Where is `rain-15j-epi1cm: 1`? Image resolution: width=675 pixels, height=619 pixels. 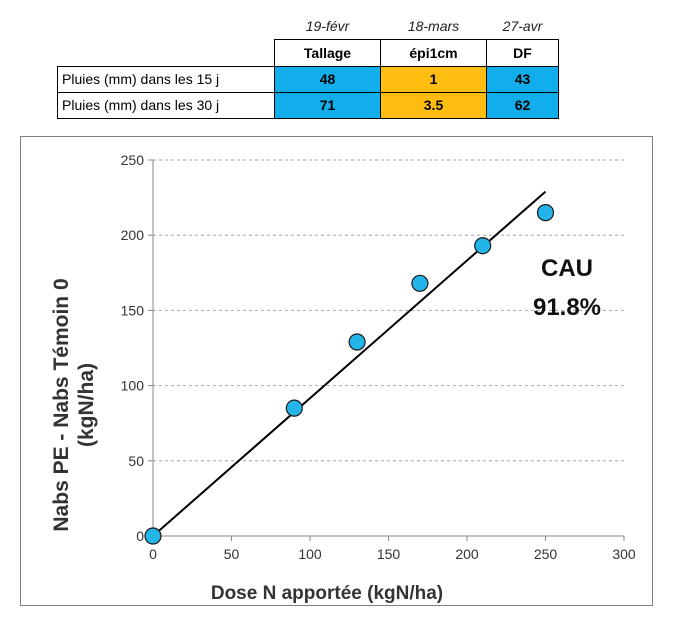
rain-15j-epi1cm: 1 is located at coordinates (433, 79).